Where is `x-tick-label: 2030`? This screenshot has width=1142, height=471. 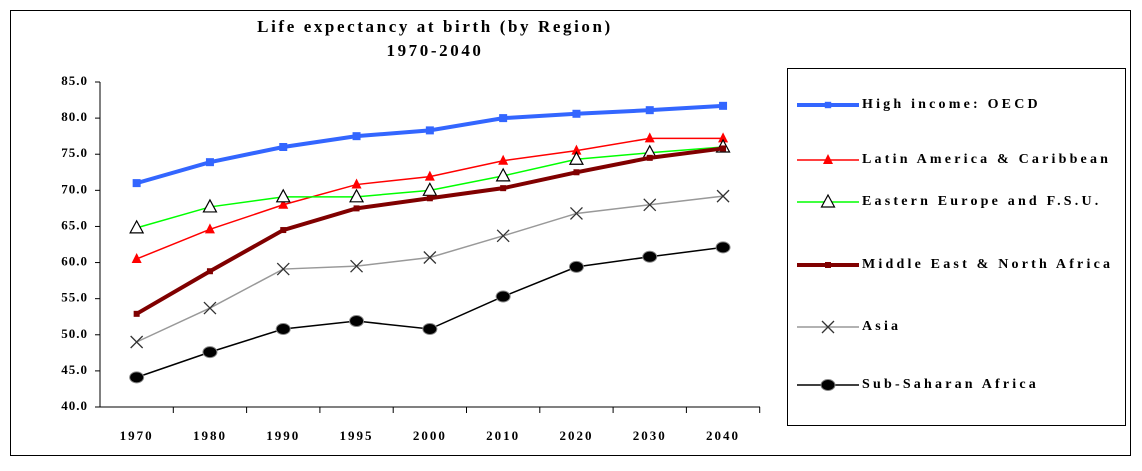 x-tick-label: 2030 is located at coordinates (650, 435).